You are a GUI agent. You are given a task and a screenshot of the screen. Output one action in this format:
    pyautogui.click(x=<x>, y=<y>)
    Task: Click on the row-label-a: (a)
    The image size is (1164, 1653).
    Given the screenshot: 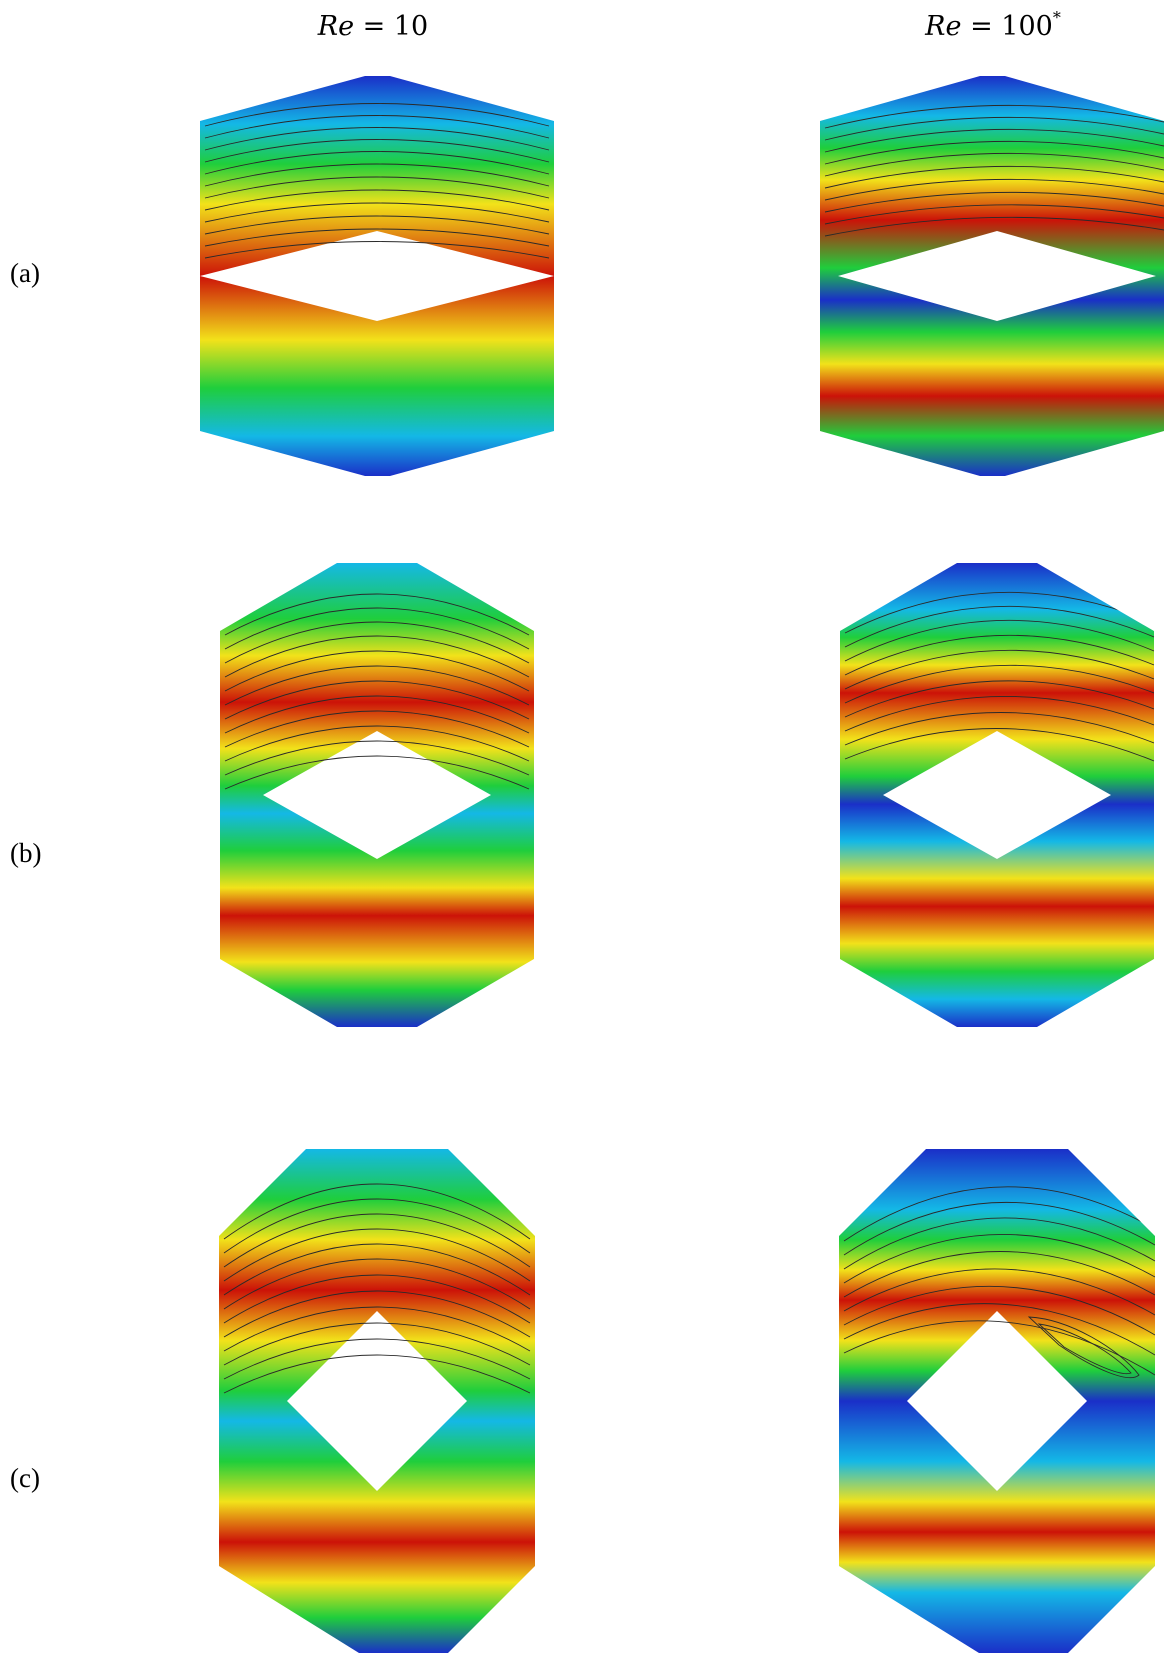 What is the action you would take?
    pyautogui.click(x=25, y=273)
    